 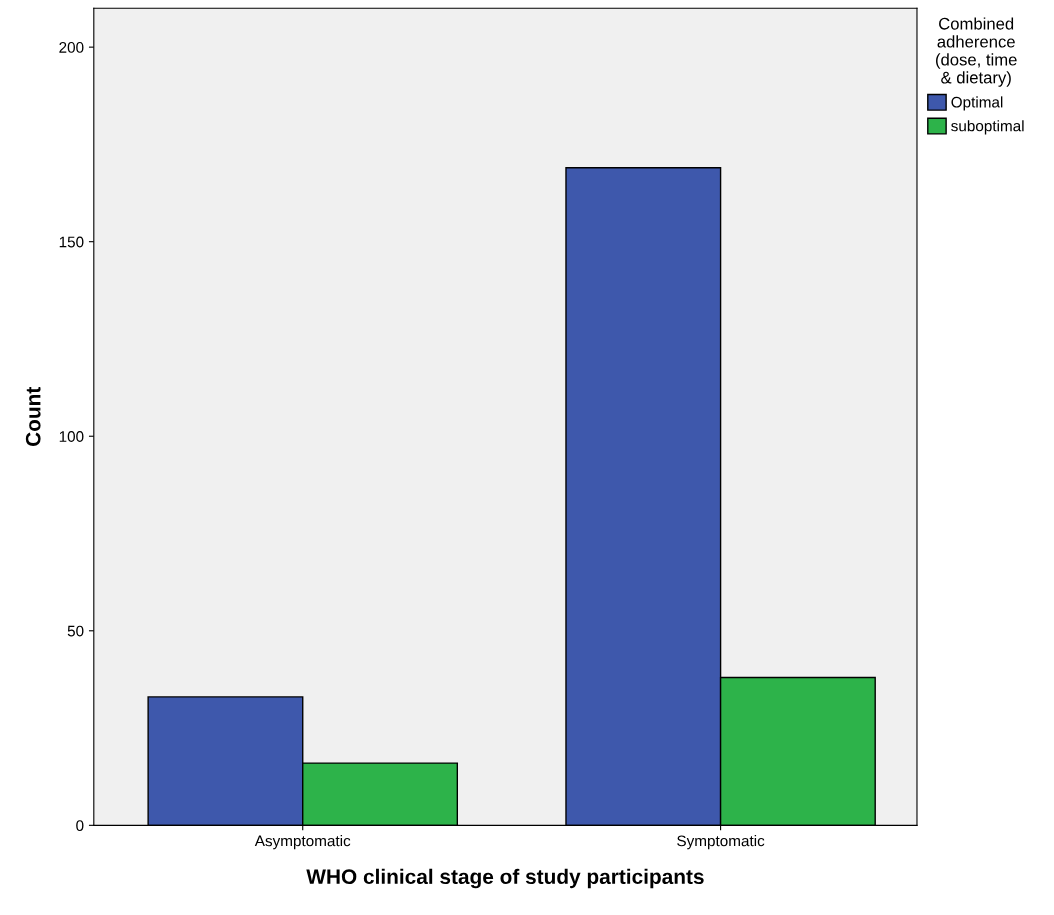 I want to click on legend-label: Optimal, so click(x=977, y=103).